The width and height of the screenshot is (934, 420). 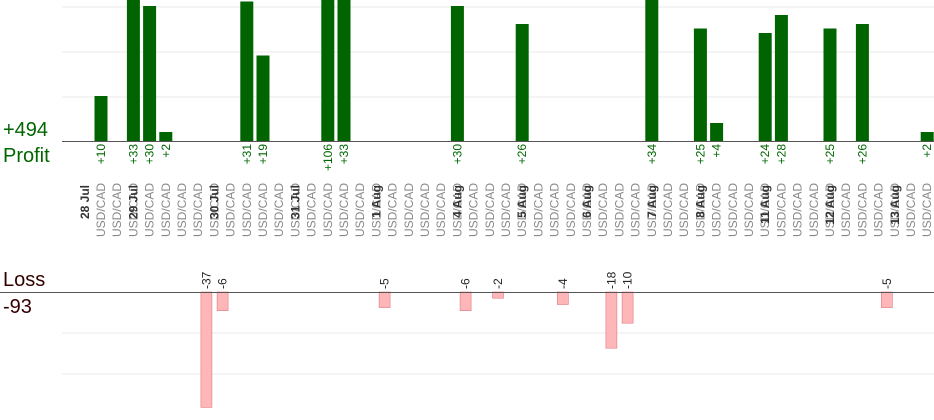 I want to click on date-tick-label: 13 Aug, so click(x=895, y=205).